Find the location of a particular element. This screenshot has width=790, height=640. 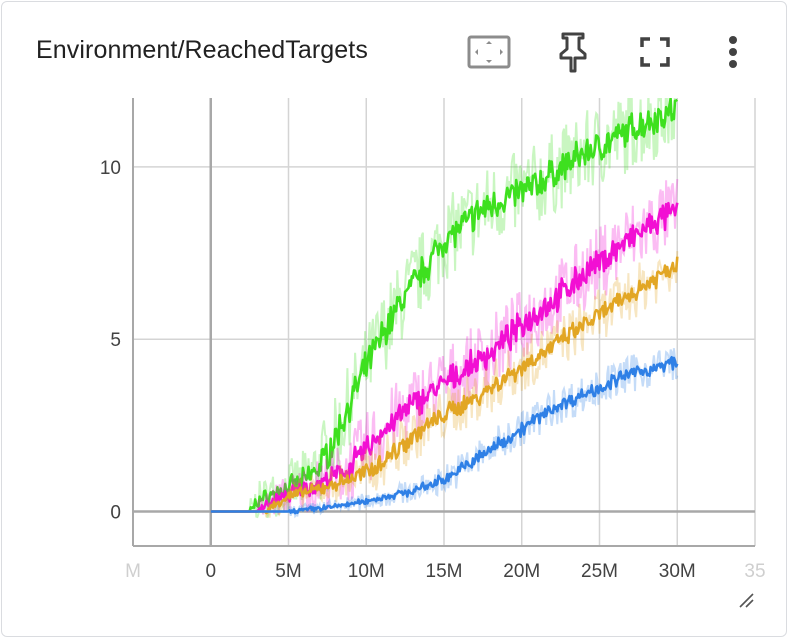

x-tick-label: 25M is located at coordinates (599, 571).